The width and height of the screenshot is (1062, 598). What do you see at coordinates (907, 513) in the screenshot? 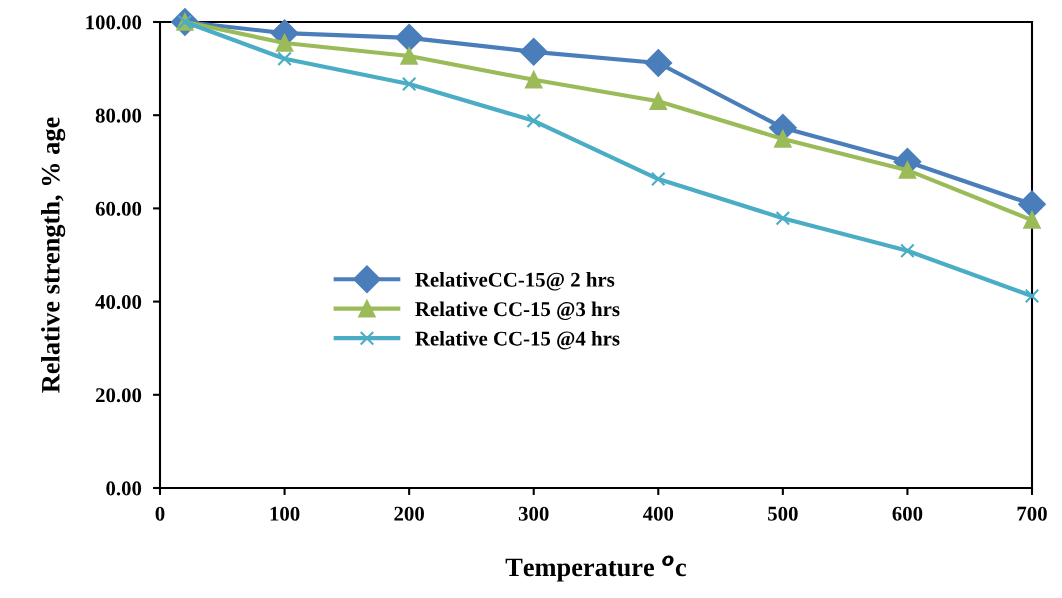
I see `x-tick-label: 600` at bounding box center [907, 513].